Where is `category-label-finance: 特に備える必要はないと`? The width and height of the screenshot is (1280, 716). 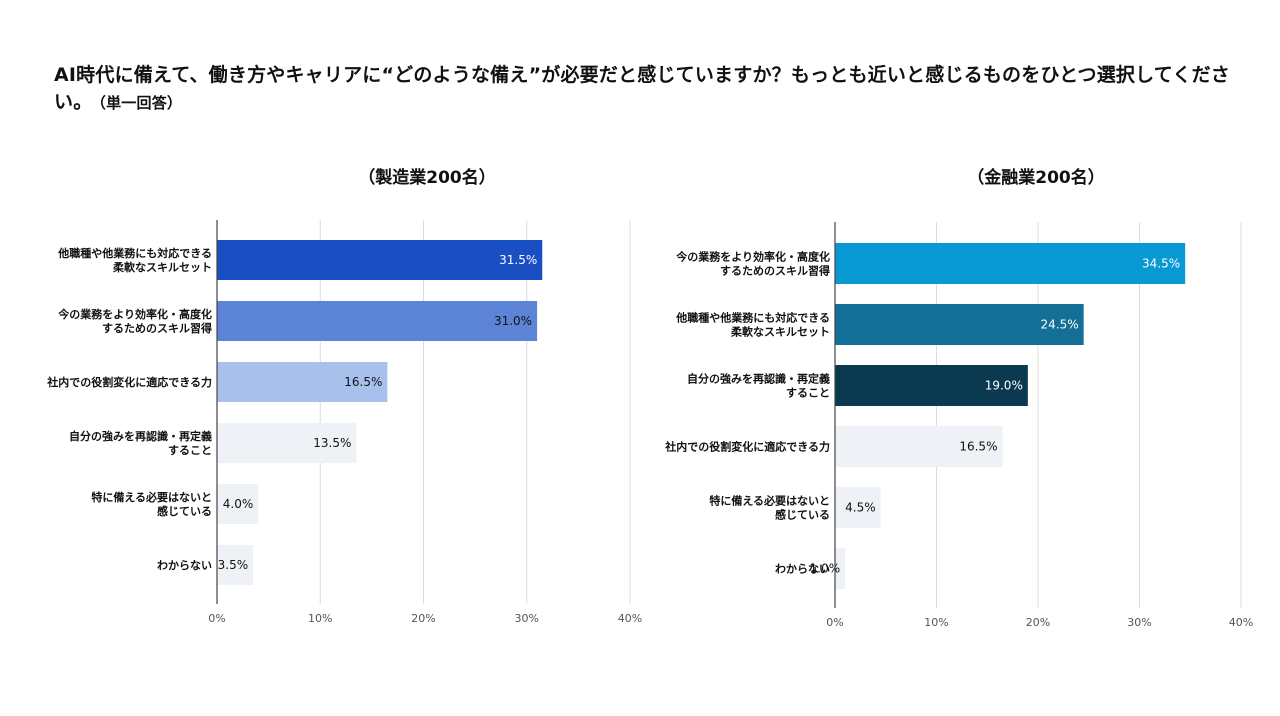
category-label-finance: 特に備える必要はないと is located at coordinates (769, 501).